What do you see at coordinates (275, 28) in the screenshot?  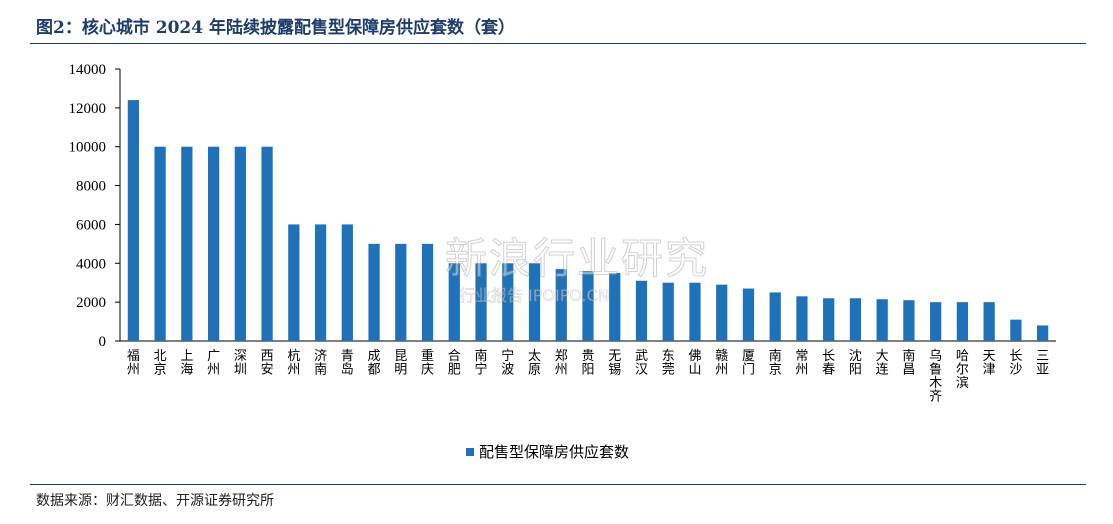 I see `chart-title: 图2：核心城市 2024 年陆续披露配售型保障房供应套数（套）` at bounding box center [275, 28].